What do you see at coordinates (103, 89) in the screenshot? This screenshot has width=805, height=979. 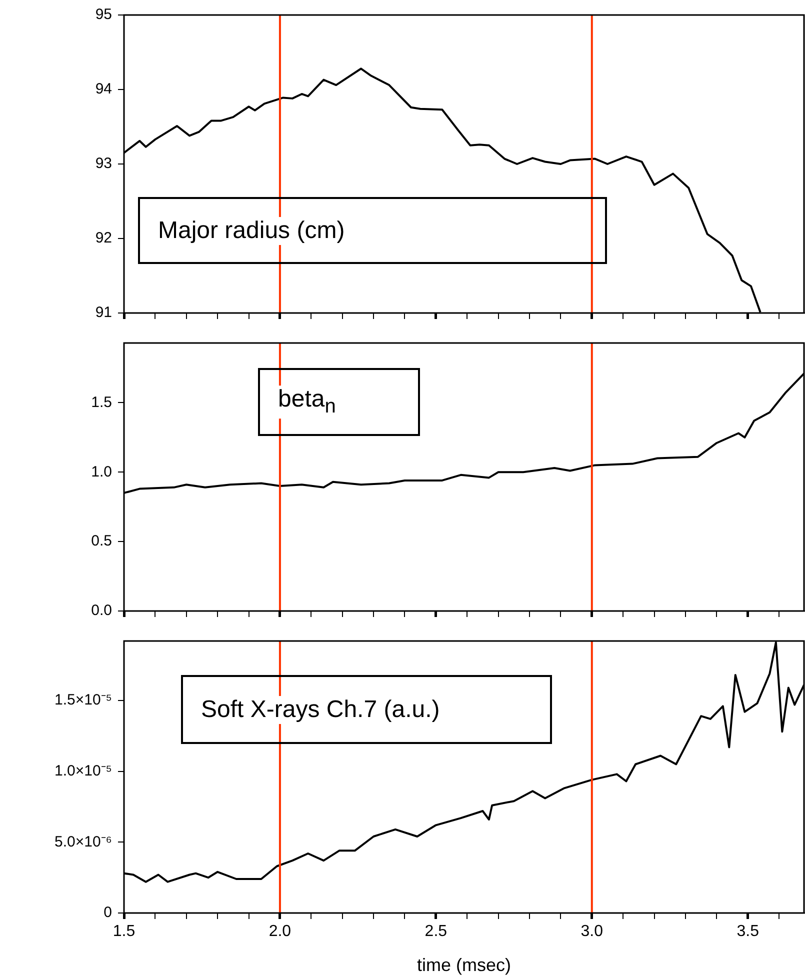 I see `y-tick-label: 94` at bounding box center [103, 89].